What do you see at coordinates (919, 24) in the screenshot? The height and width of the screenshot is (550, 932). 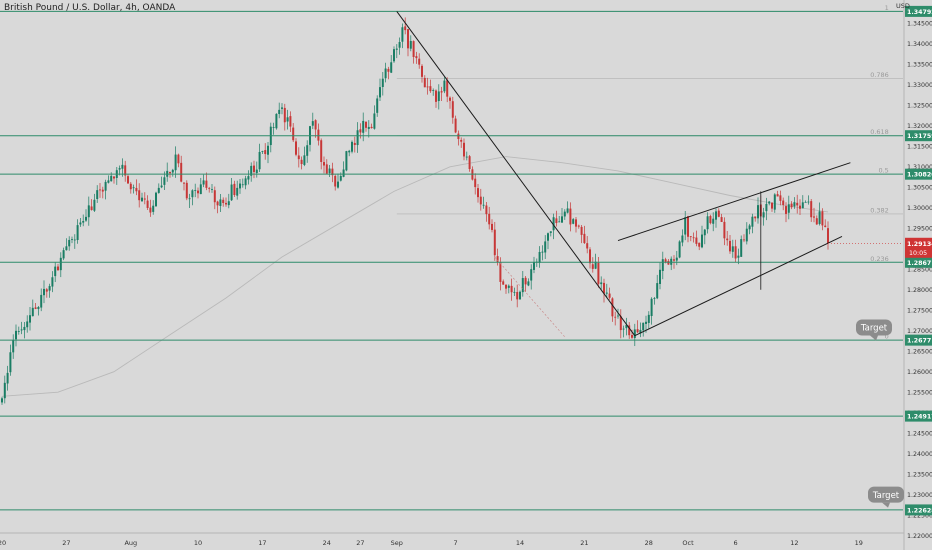 I see `y-tick-label: 1.34500` at bounding box center [919, 24].